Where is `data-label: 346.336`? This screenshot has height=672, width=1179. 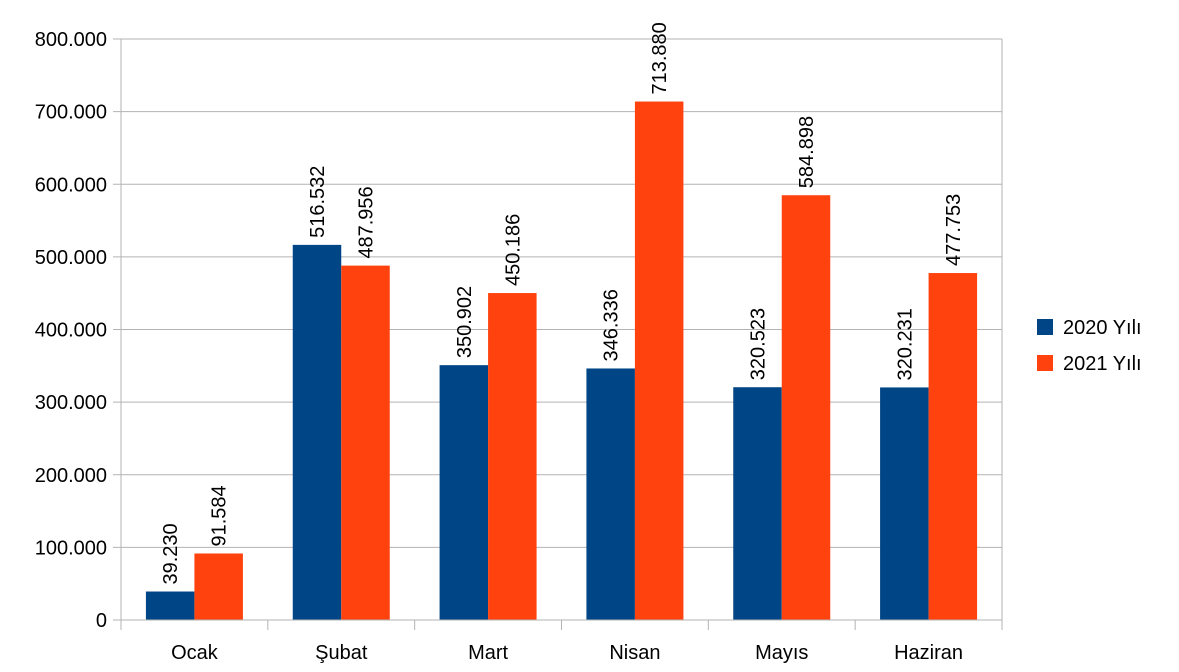 data-label: 346.336 is located at coordinates (612, 325).